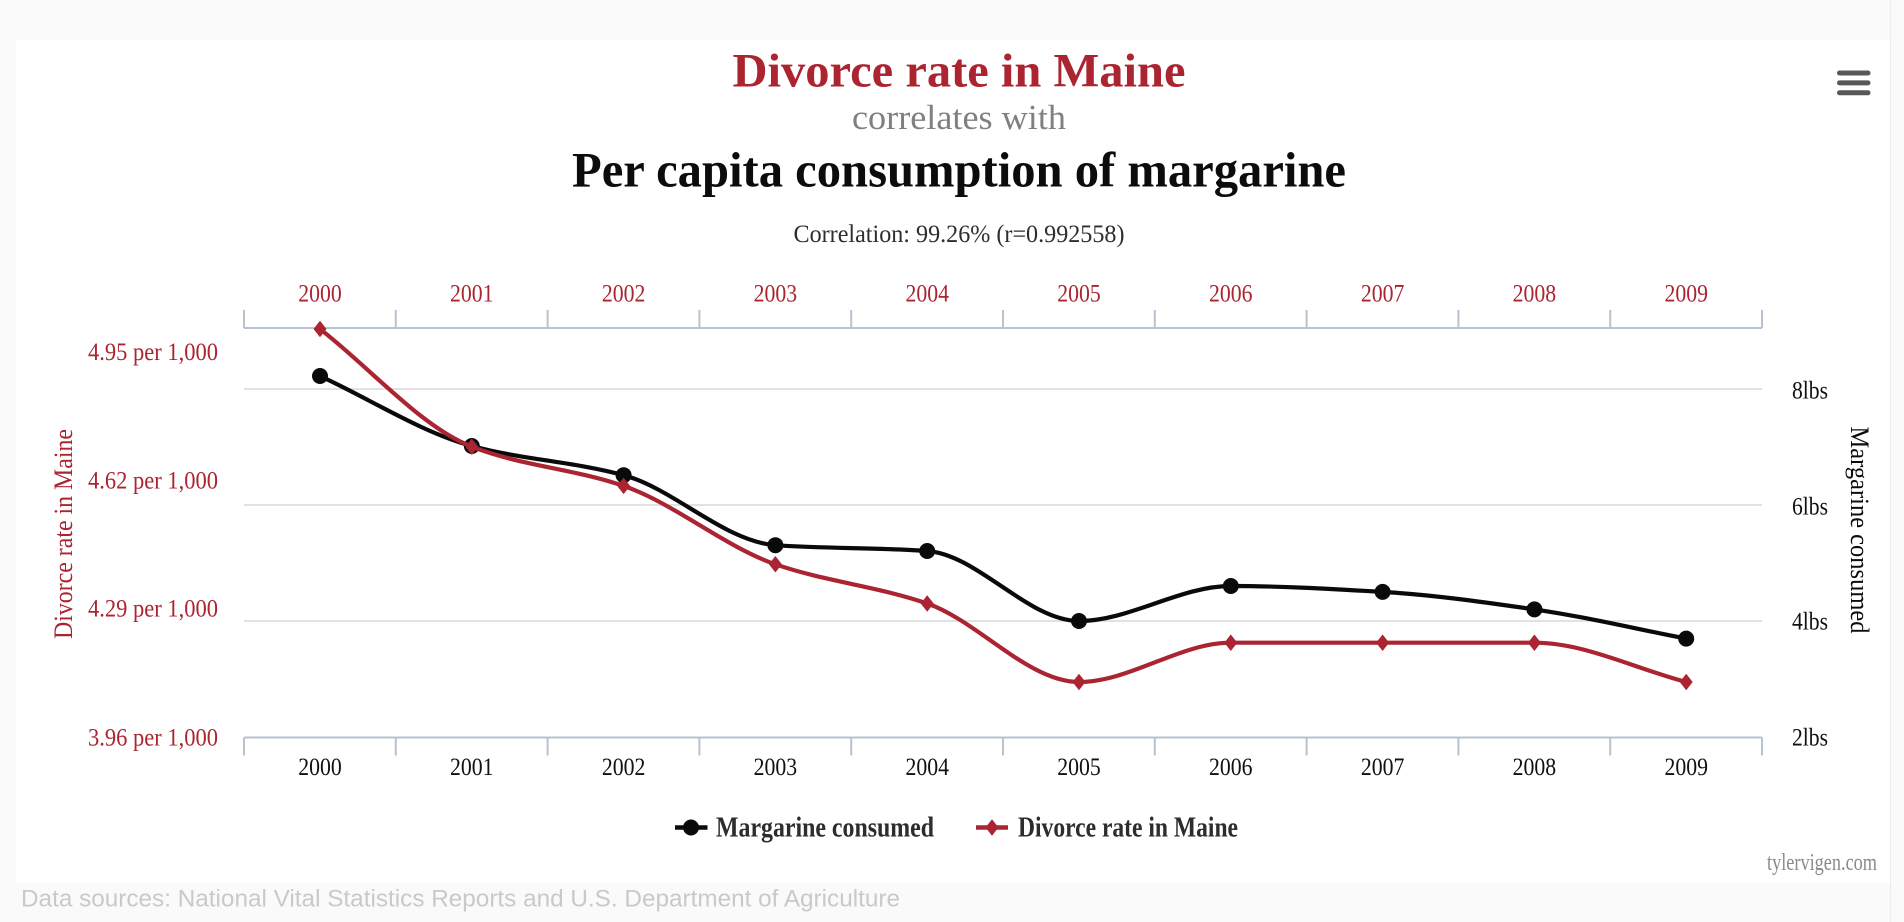 Image resolution: width=1904 pixels, height=922 pixels. I want to click on svg-text: 3.96 per 1,000, so click(153, 738).